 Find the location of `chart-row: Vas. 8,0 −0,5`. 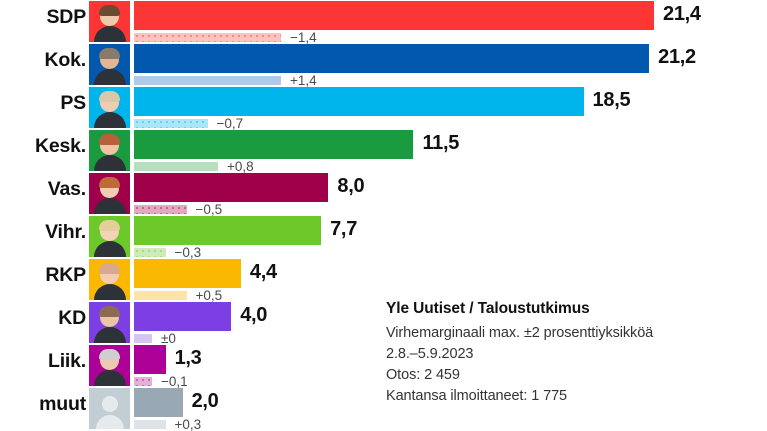

chart-row: Vas. 8,0 −0,5 is located at coordinates (383, 194).